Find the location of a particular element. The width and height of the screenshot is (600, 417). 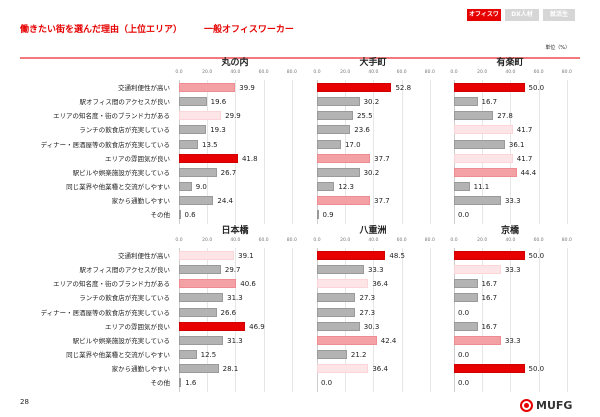

value-label: 9.0 is located at coordinates (201, 187).